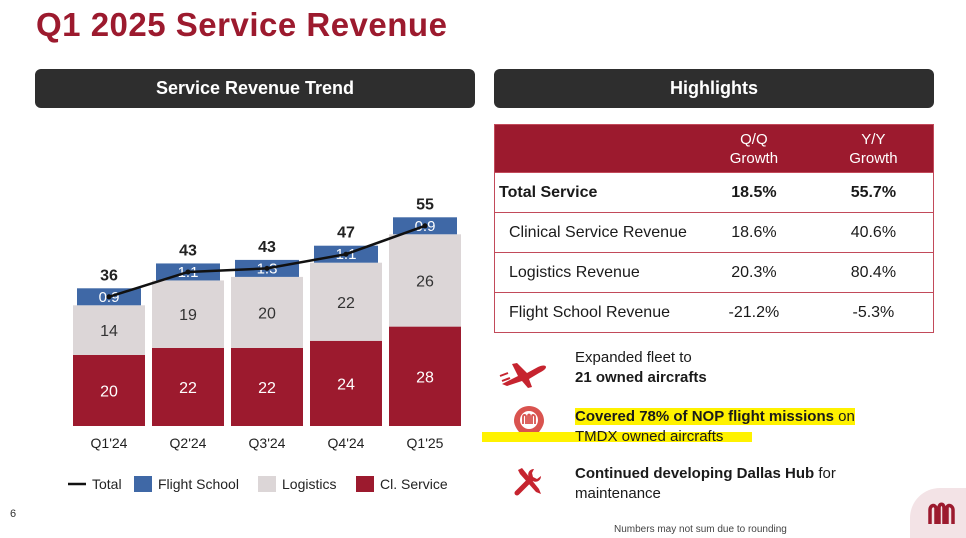 Image resolution: width=966 pixels, height=538 pixels. Describe the element at coordinates (198, 484) in the screenshot. I see `legend-label: Flight School` at that location.